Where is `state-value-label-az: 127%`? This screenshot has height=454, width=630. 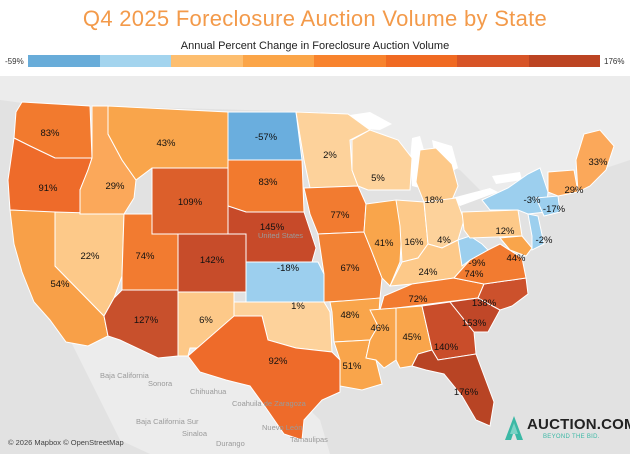
state-value-label-az: 127% is located at coordinates (146, 320).